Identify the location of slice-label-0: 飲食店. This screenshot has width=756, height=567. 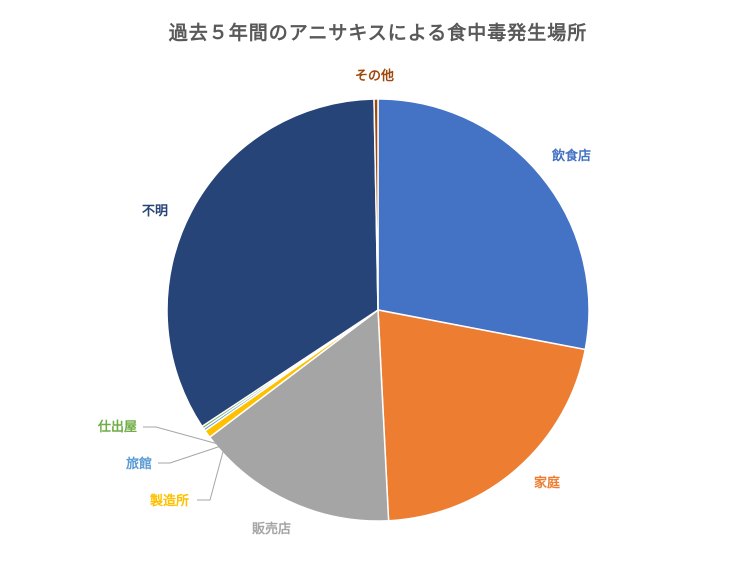
(571, 156).